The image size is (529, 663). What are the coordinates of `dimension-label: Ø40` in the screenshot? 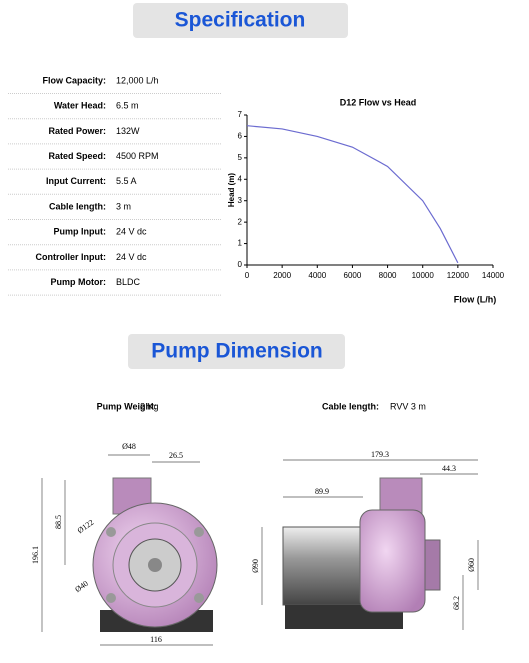 It's located at (81, 586).